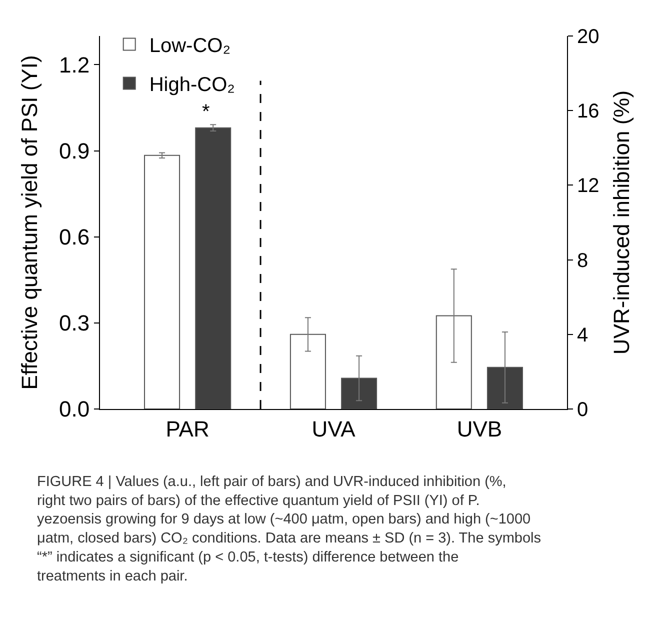 The height and width of the screenshot is (627, 652). Describe the element at coordinates (74, 65) in the screenshot. I see `y-tick-label: 1.2` at that location.